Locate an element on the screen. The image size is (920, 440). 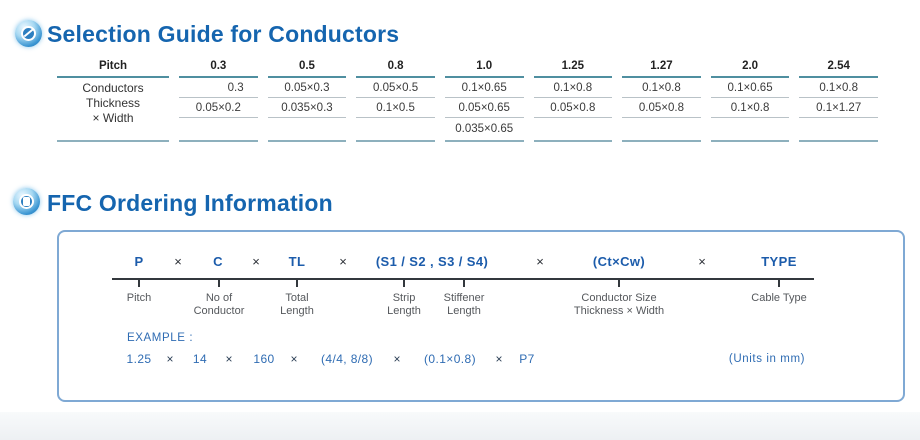
table-cell: 0.1×0.5 is located at coordinates (395, 108).